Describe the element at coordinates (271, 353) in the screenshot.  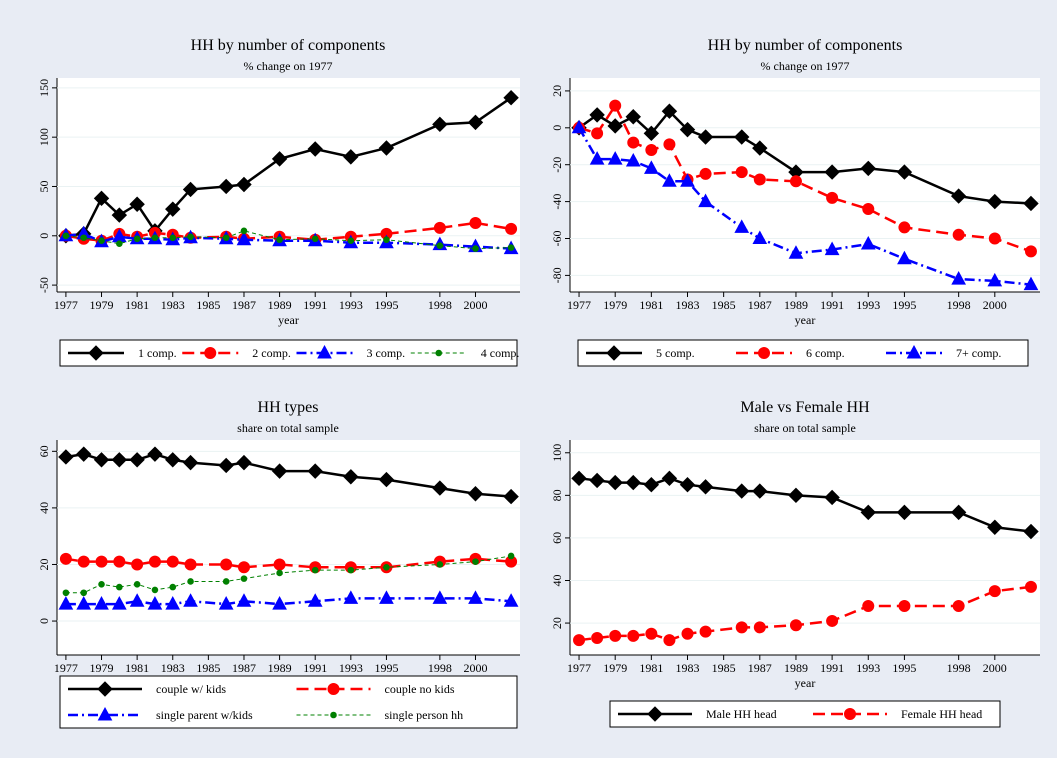
I see `legend-label: 2 comp.` at that location.